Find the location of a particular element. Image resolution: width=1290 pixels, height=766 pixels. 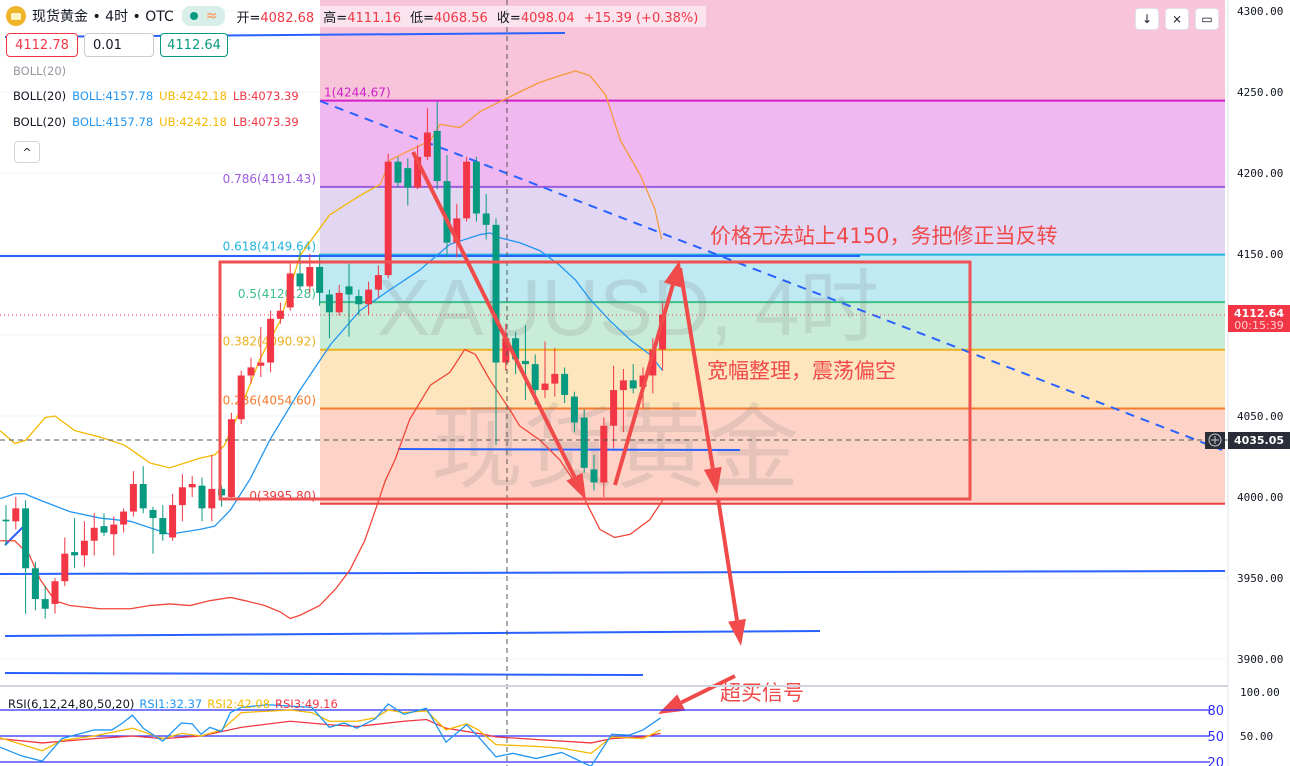

indicator-boll-2: BOLL(20) BOLL:4157.78 UB:4242.18 LB:4073.39 is located at coordinates (159, 122).